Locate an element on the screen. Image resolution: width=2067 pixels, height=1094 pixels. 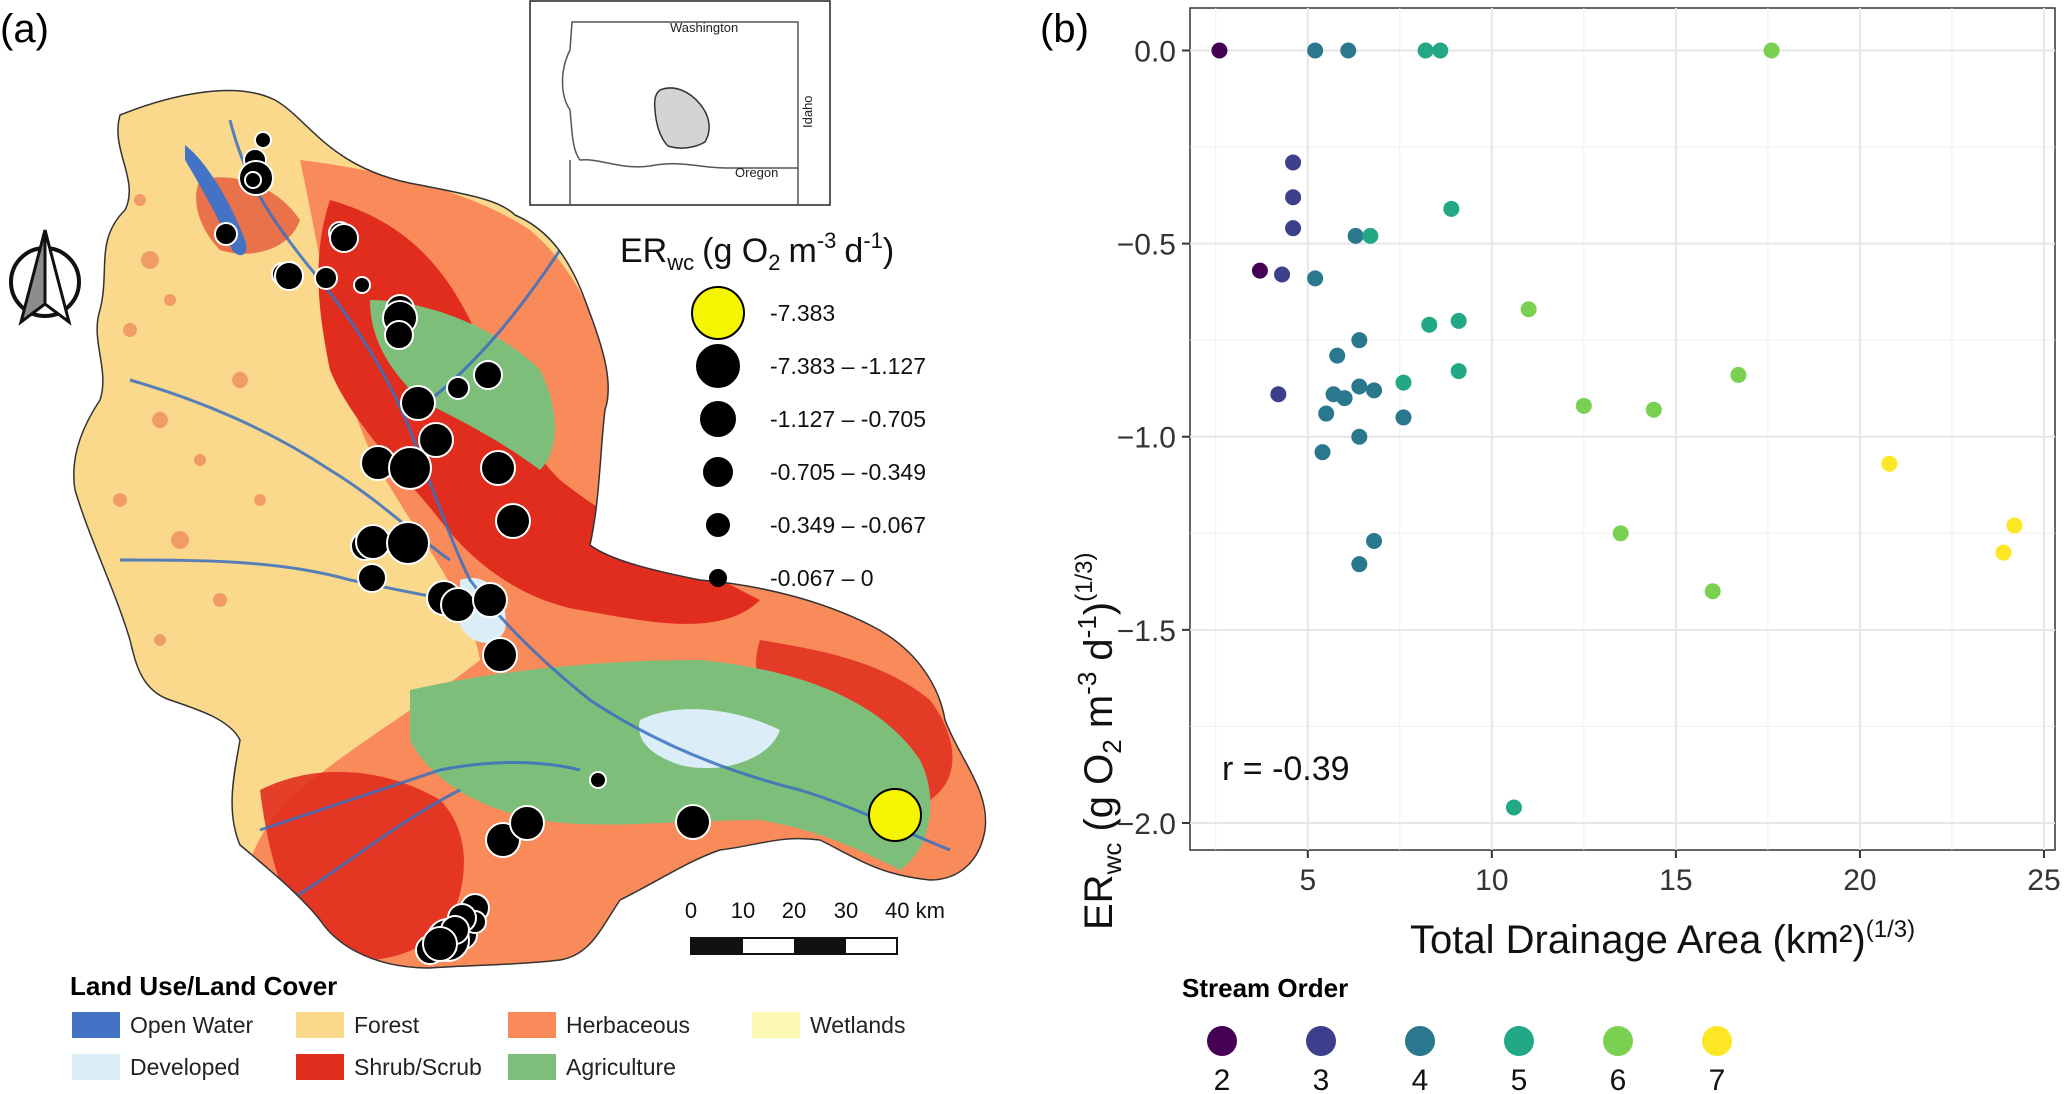
size-legend-label: -1.127 – -0.705 is located at coordinates (848, 419).